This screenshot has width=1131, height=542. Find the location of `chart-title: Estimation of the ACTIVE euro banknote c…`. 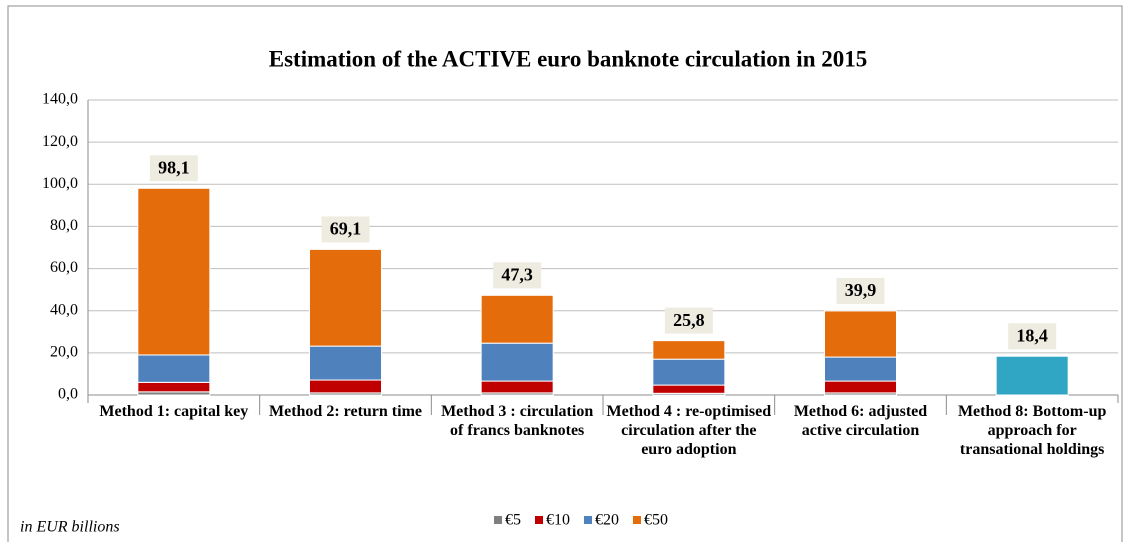

chart-title: Estimation of the ACTIVE euro banknote c… is located at coordinates (568, 58).